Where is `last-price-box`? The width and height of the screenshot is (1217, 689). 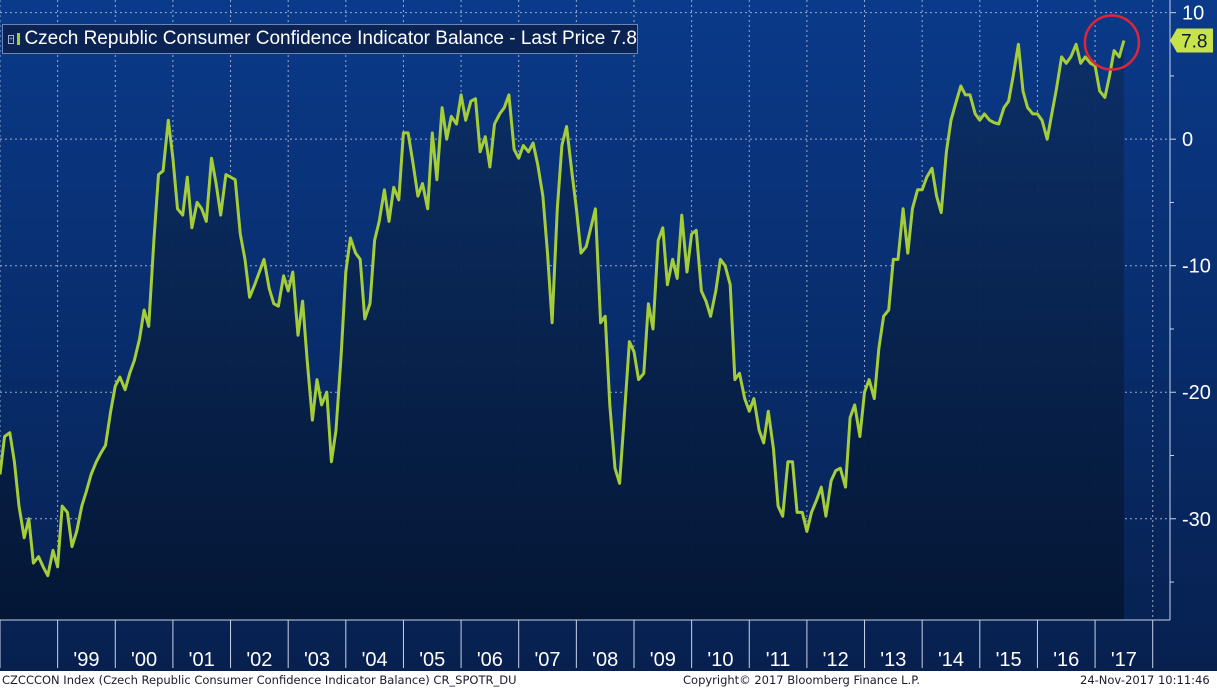
last-price-box is located at coordinates (1191, 40).